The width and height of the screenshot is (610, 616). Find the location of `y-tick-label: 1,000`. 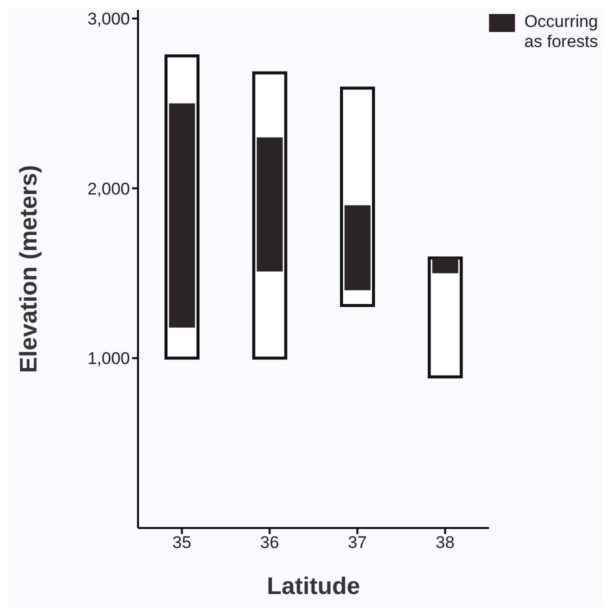

y-tick-label: 1,000 is located at coordinates (108, 358).